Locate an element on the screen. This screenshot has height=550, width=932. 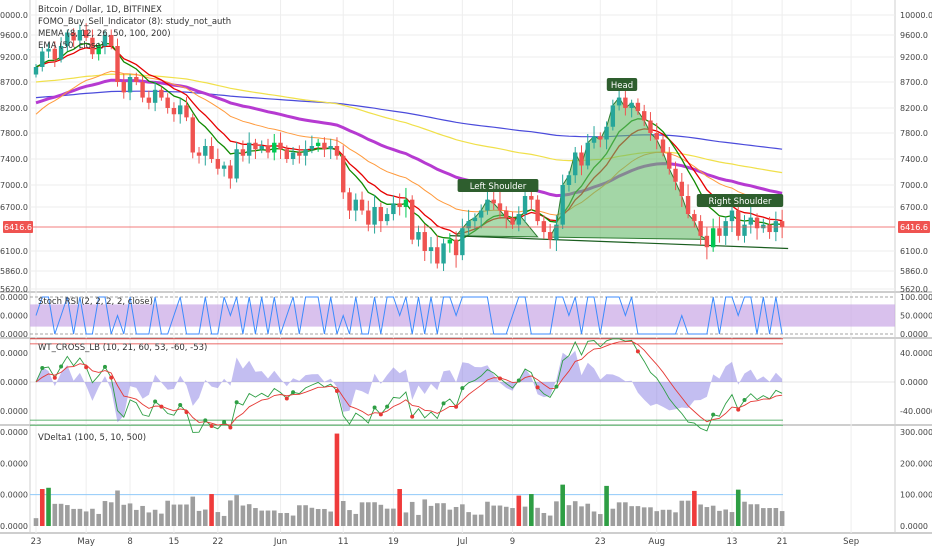
price-tick-11-left: 5860.0 is located at coordinates (14, 271).